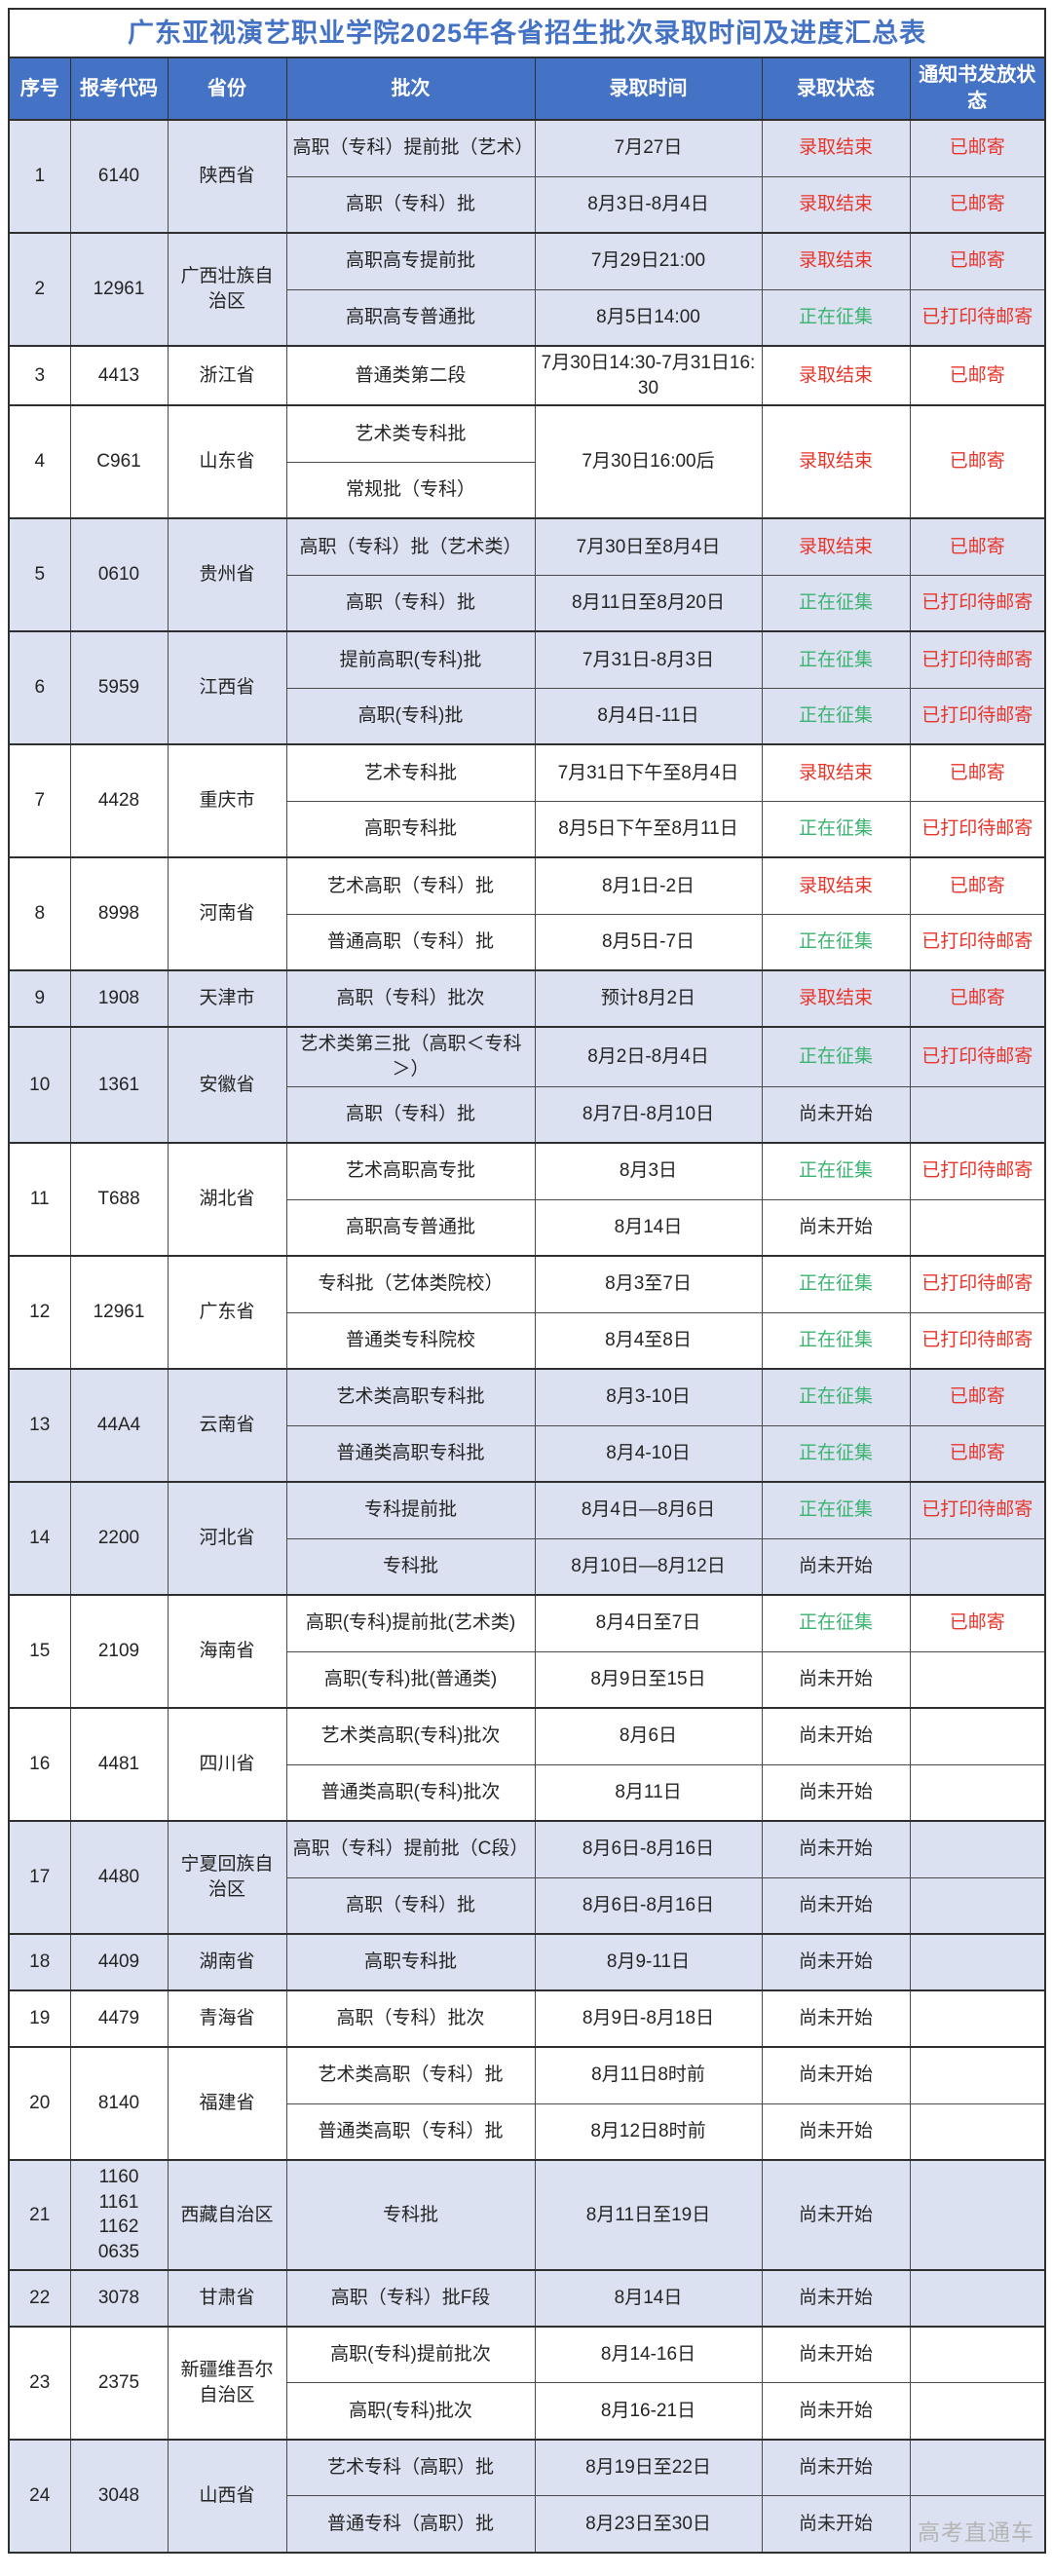 The width and height of the screenshot is (1052, 2576). I want to click on exam-code-cell: 8140, so click(119, 2103).